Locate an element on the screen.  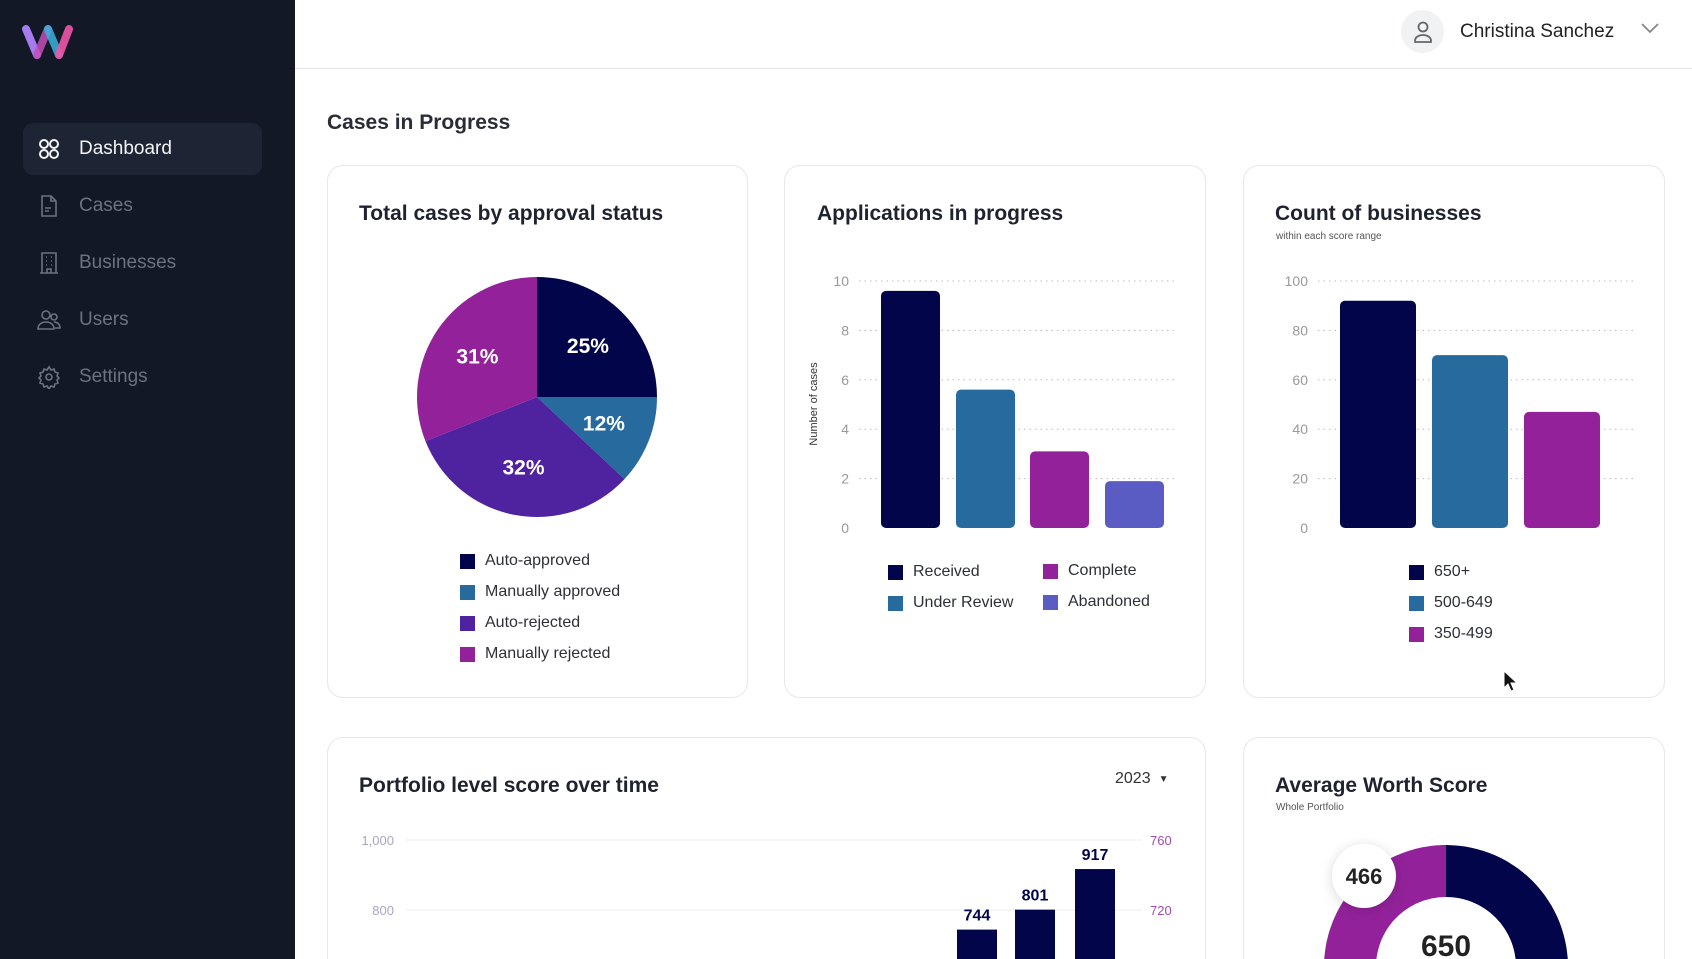
legend-label: Under Review is located at coordinates (963, 602).